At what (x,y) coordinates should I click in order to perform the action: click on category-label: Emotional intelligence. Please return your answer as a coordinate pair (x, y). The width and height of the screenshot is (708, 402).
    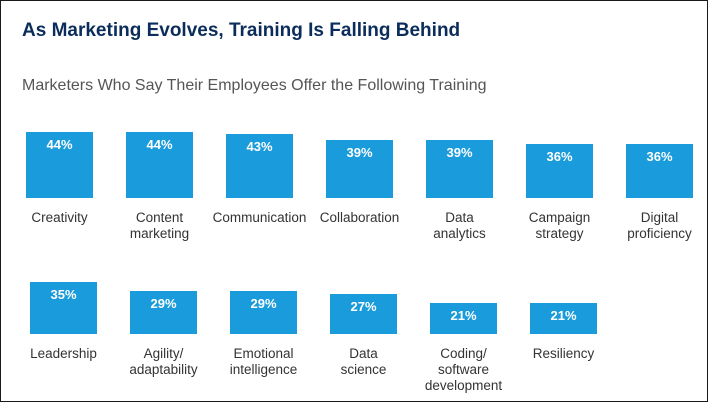
    Looking at the image, I should click on (263, 361).